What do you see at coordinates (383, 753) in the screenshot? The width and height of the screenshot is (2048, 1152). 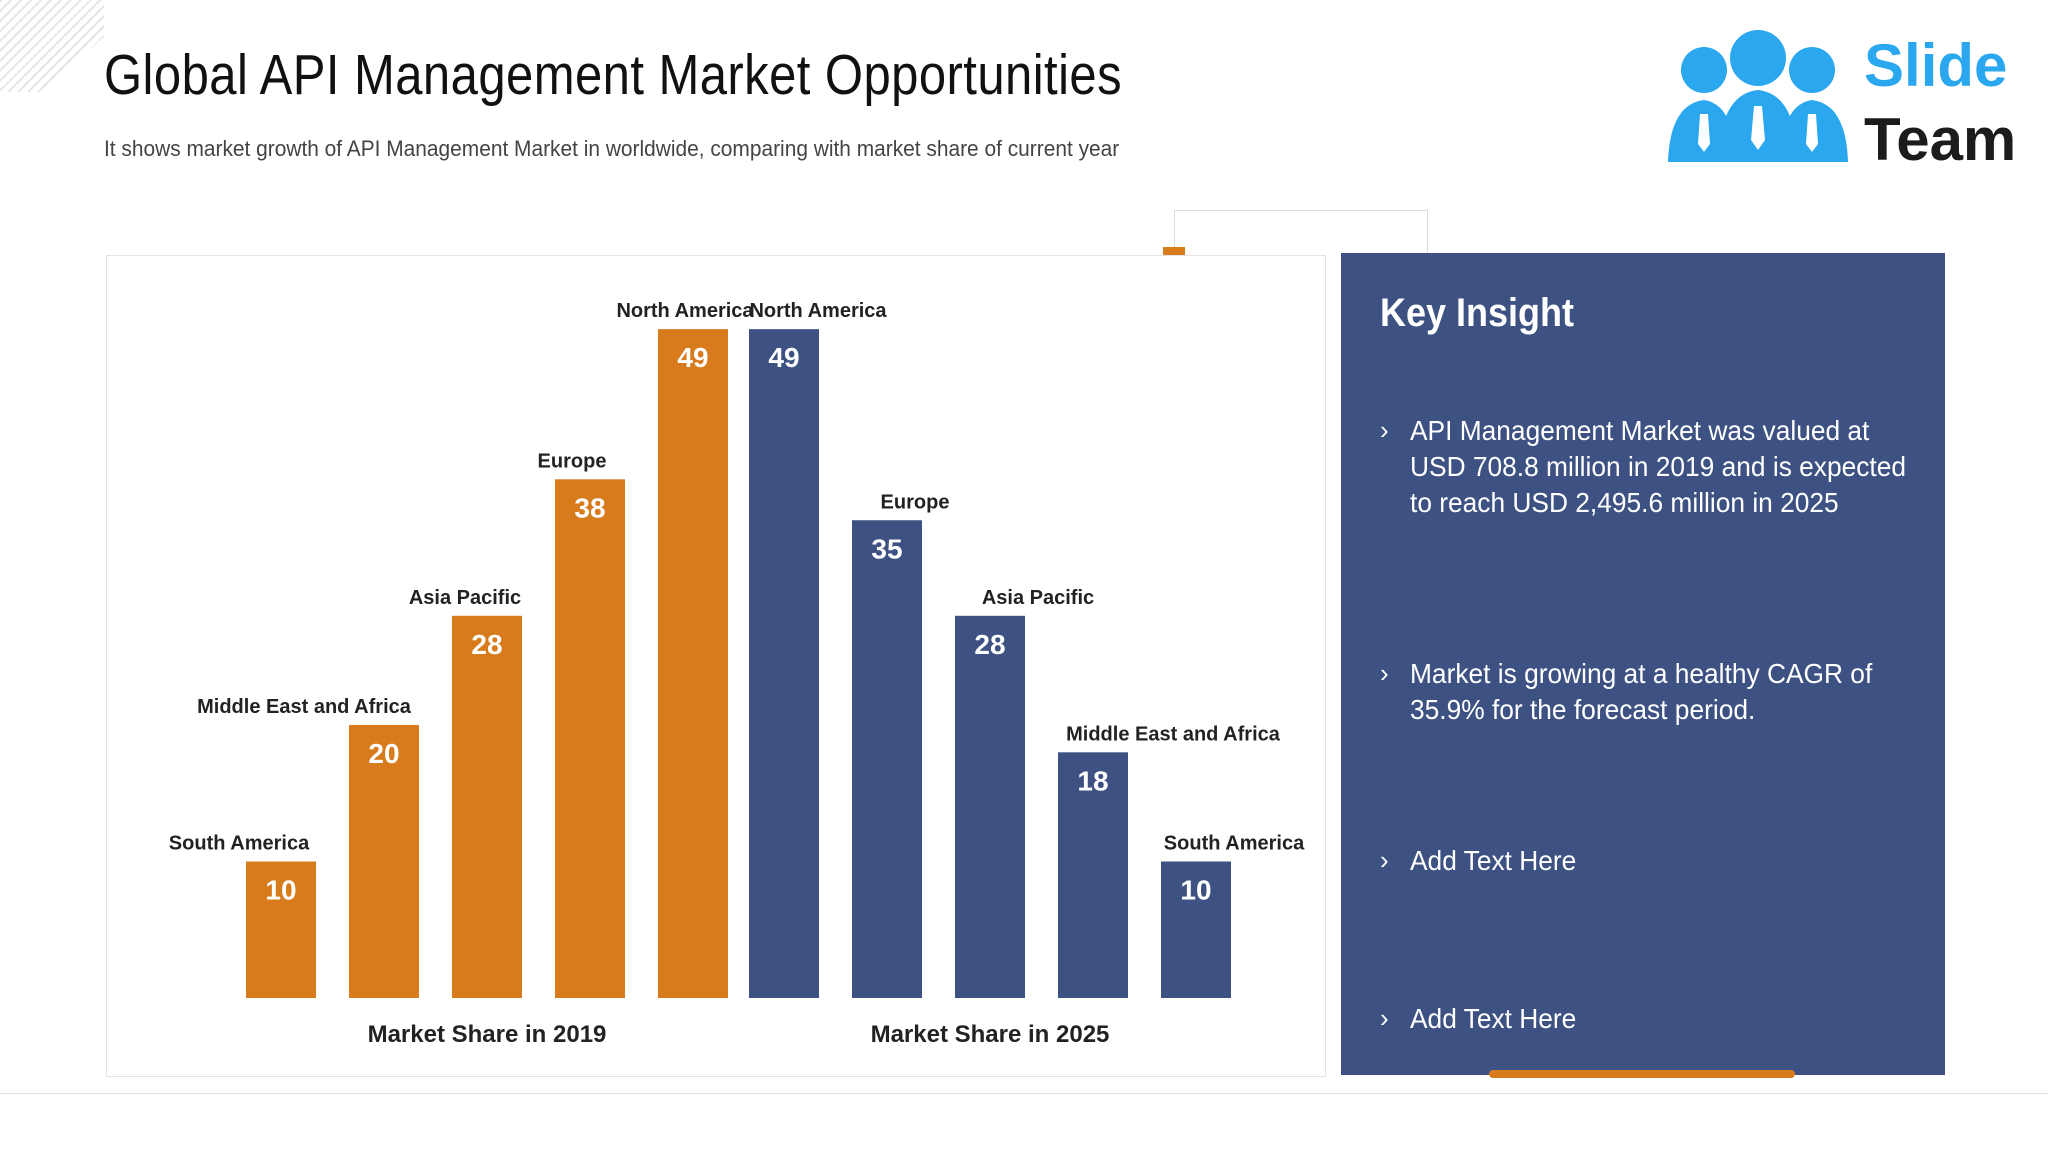 I see `data-label: 20` at bounding box center [383, 753].